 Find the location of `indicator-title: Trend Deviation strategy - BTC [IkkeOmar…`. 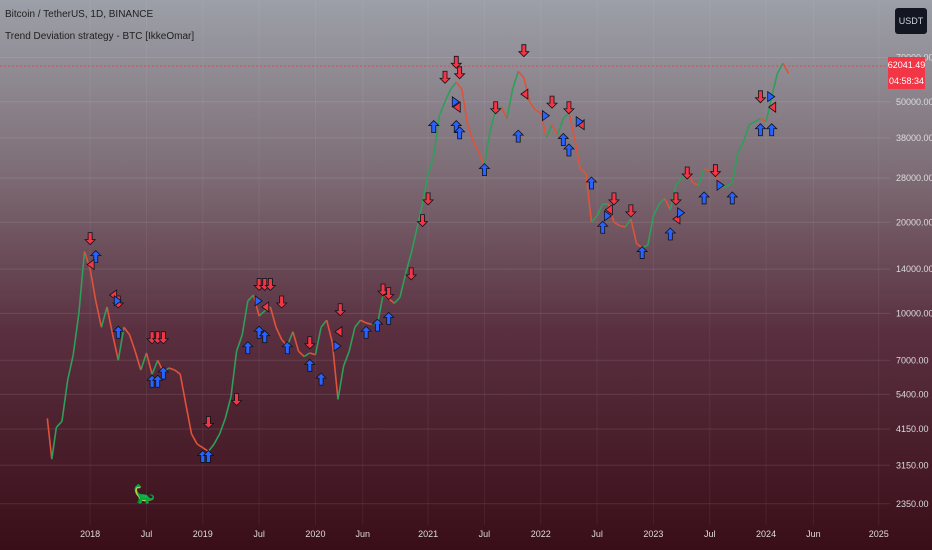

indicator-title: Trend Deviation strategy - BTC [IkkeOmar… is located at coordinates (100, 36).